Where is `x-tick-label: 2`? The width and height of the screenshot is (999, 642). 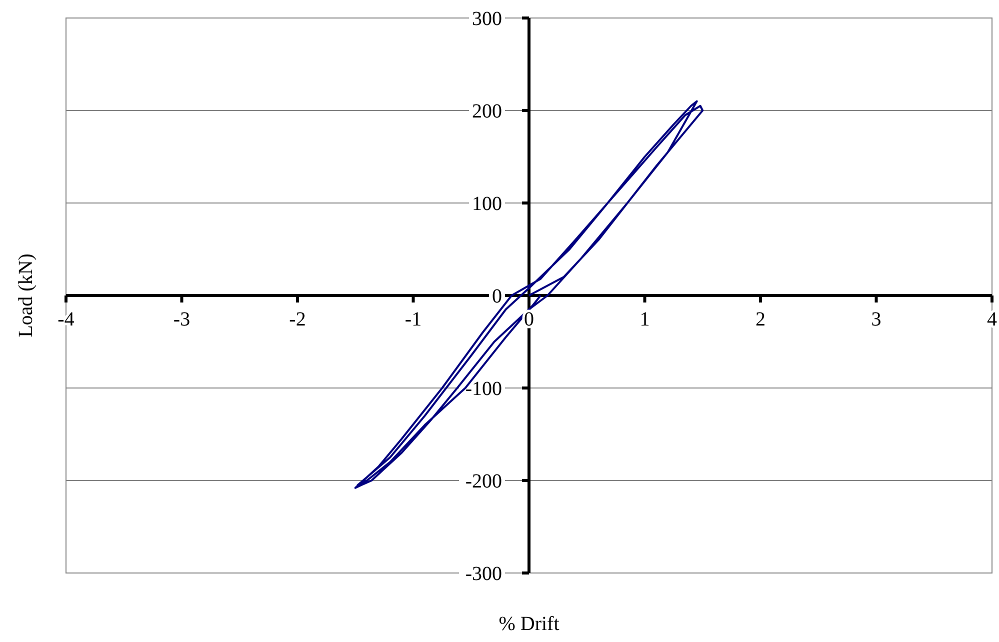
x-tick-label: 2 is located at coordinates (761, 319).